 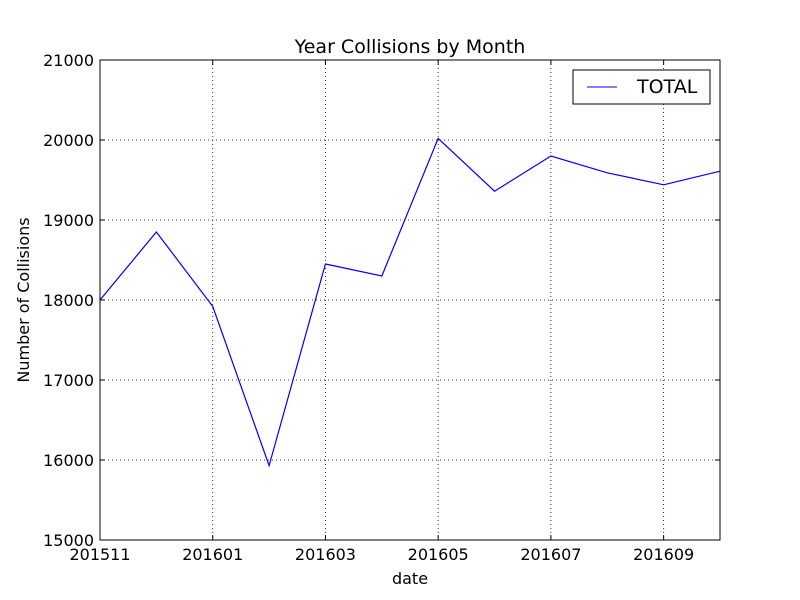 I want to click on y-tick-label: 17000, so click(x=68, y=380).